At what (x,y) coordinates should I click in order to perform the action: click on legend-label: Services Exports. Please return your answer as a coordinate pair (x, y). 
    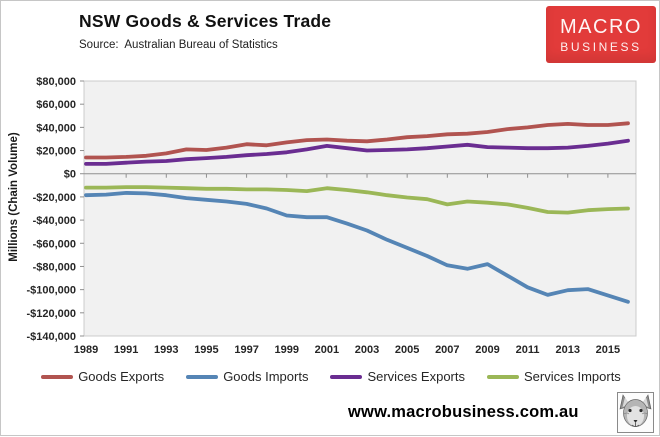
    Looking at the image, I should click on (416, 376).